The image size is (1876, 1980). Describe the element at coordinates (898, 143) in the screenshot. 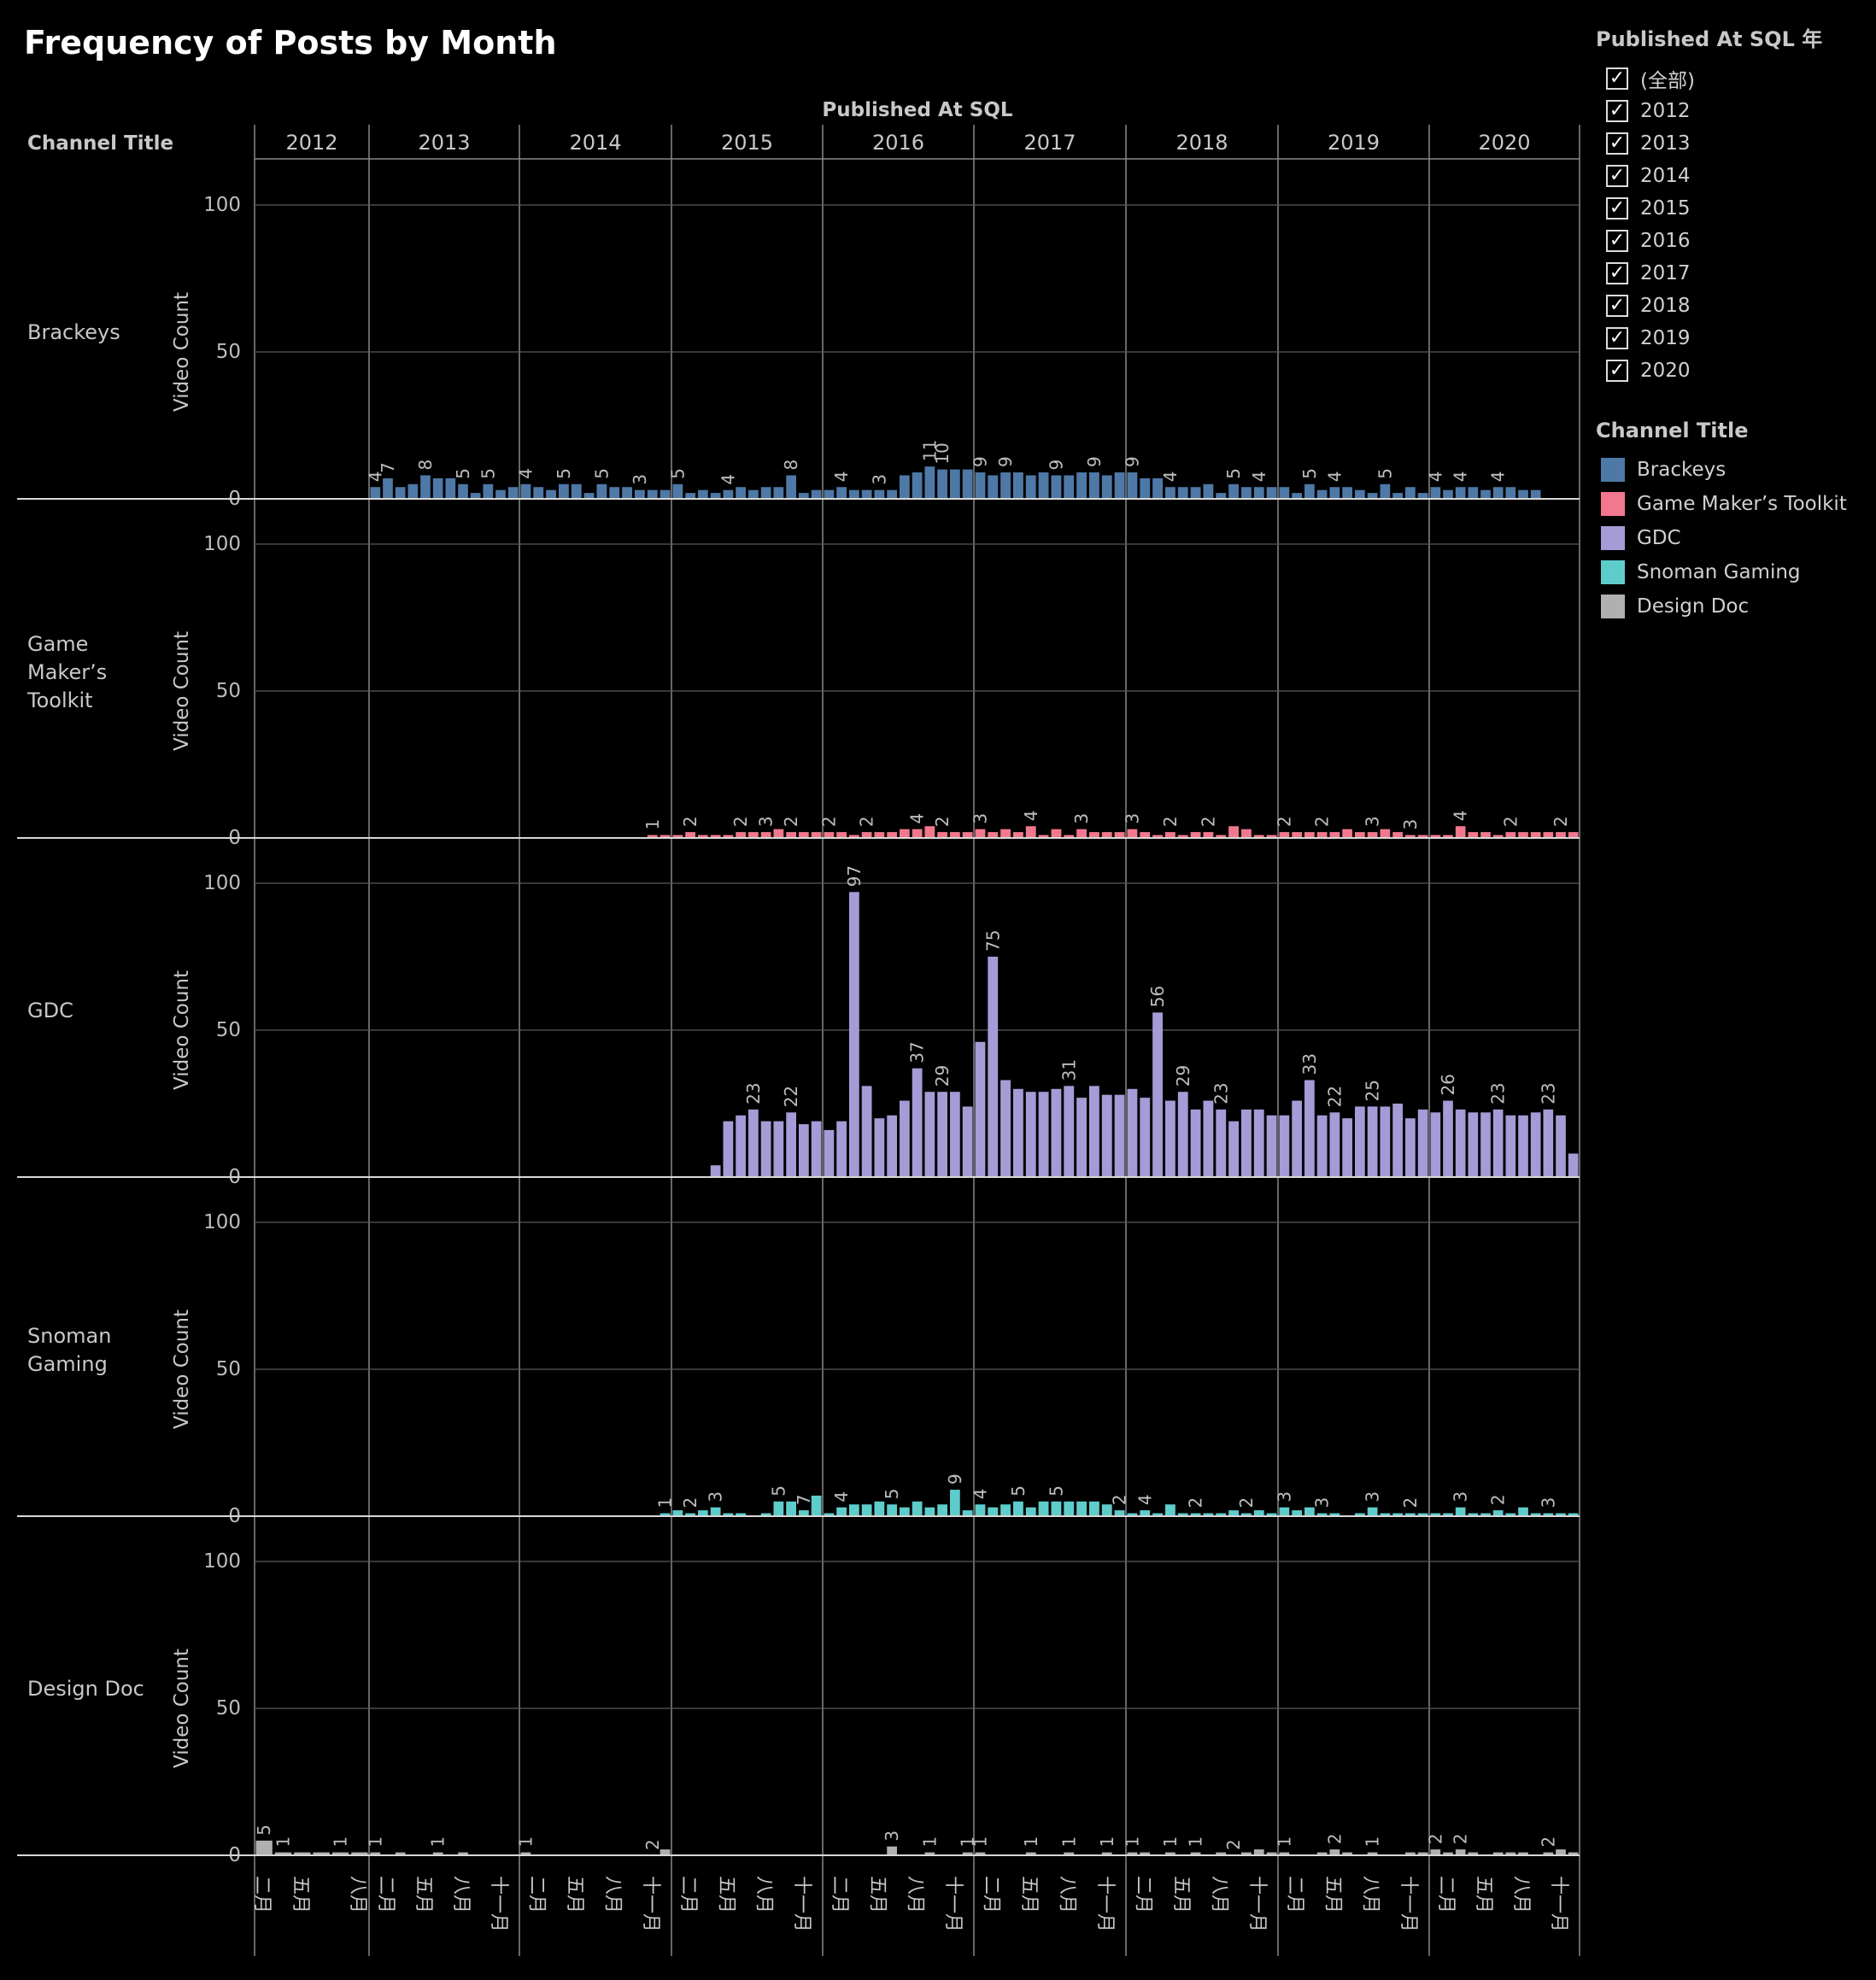

I see `year-label: 2016` at that location.